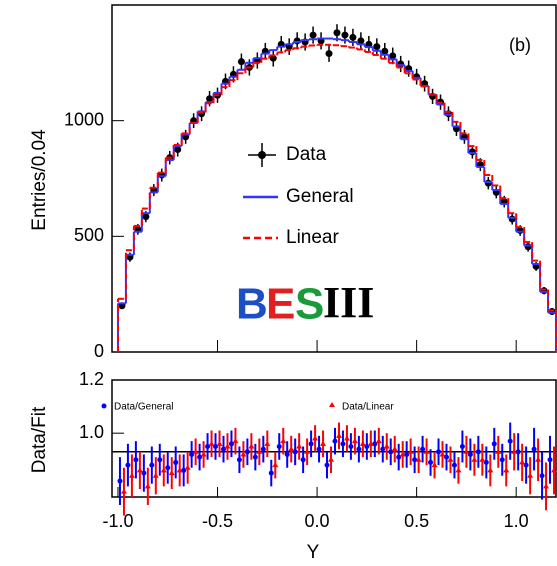  What do you see at coordinates (252, 304) in the screenshot?
I see `logo-part: B` at bounding box center [252, 304].